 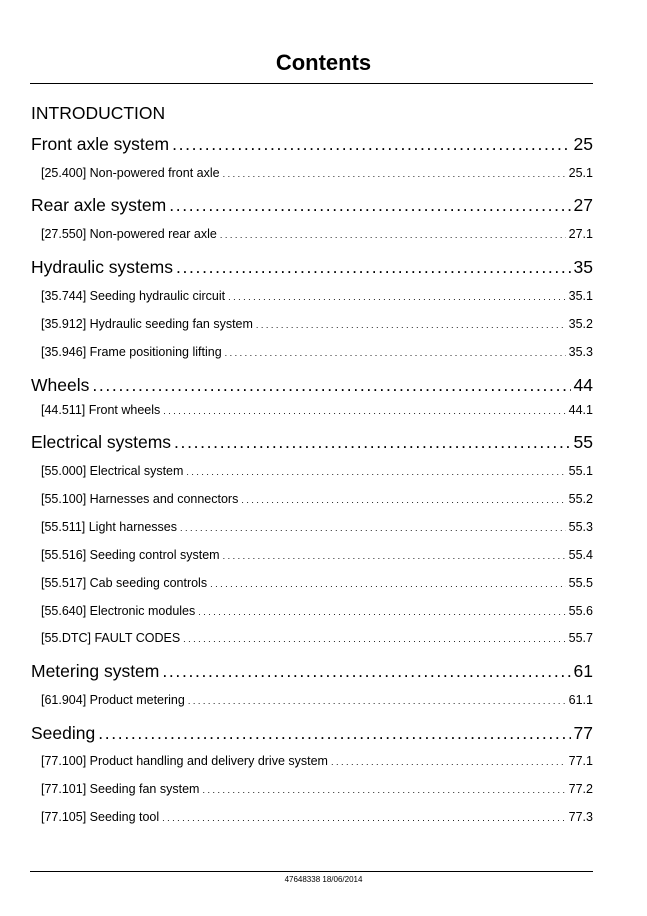 I want to click on toc-entry-label: [77.105] Seeding tool, so click(x=100, y=817).